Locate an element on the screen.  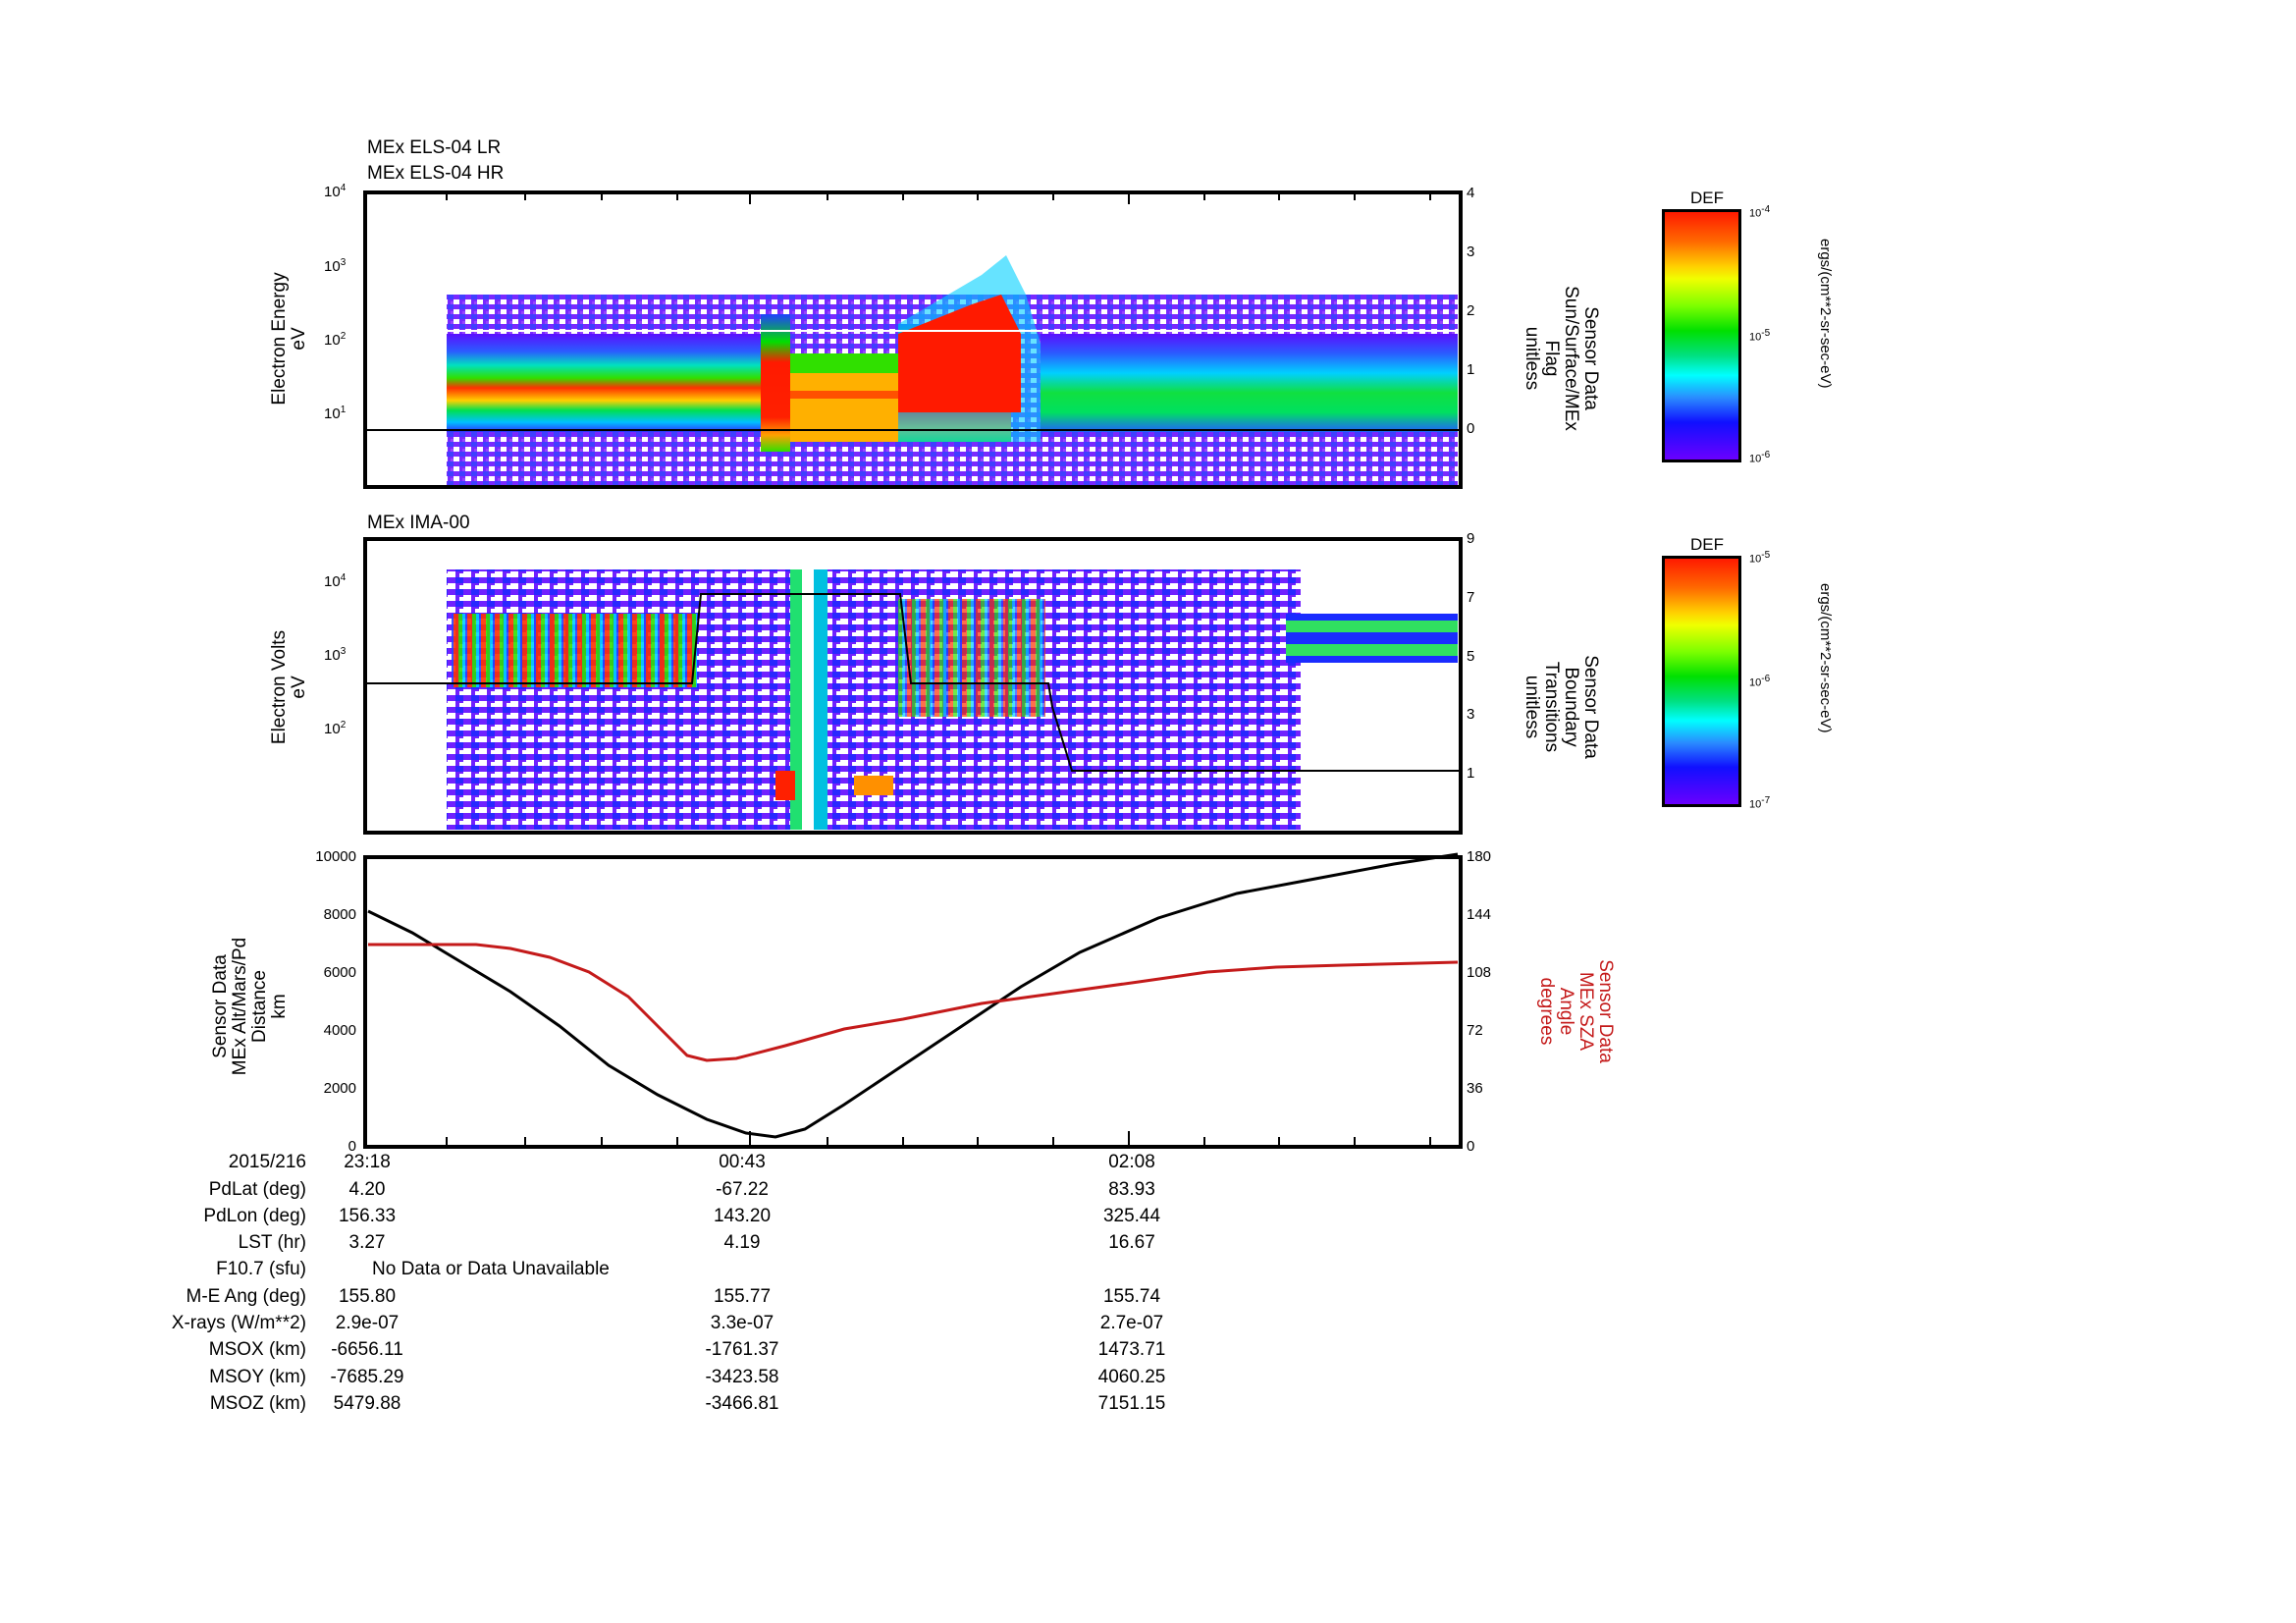
els-ytick: 101 is located at coordinates (335, 414).